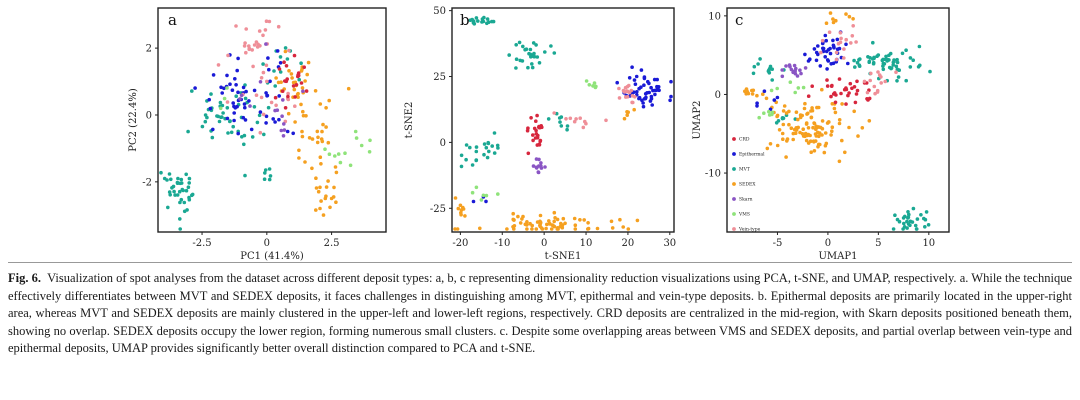 The height and width of the screenshot is (400, 1080). I want to click on legend-marker-epithermal, so click(734, 154).